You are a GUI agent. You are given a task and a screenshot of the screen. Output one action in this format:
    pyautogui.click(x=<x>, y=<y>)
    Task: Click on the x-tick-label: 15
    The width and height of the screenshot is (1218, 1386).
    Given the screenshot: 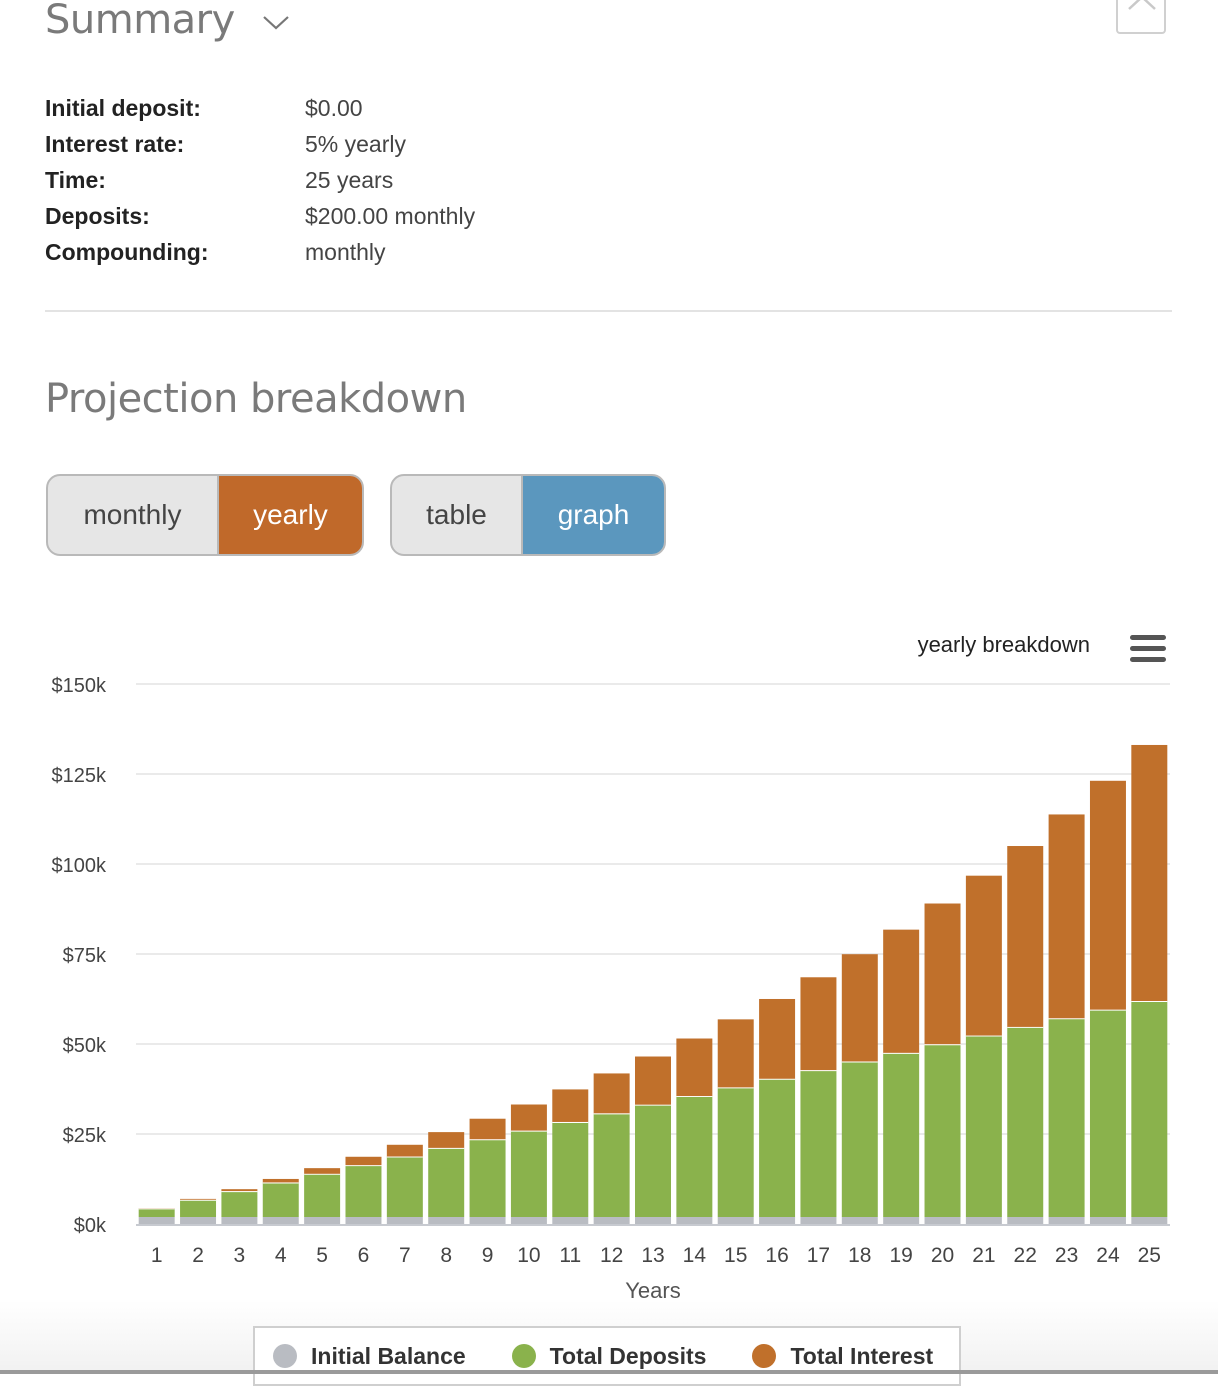 What is the action you would take?
    pyautogui.click(x=735, y=1255)
    